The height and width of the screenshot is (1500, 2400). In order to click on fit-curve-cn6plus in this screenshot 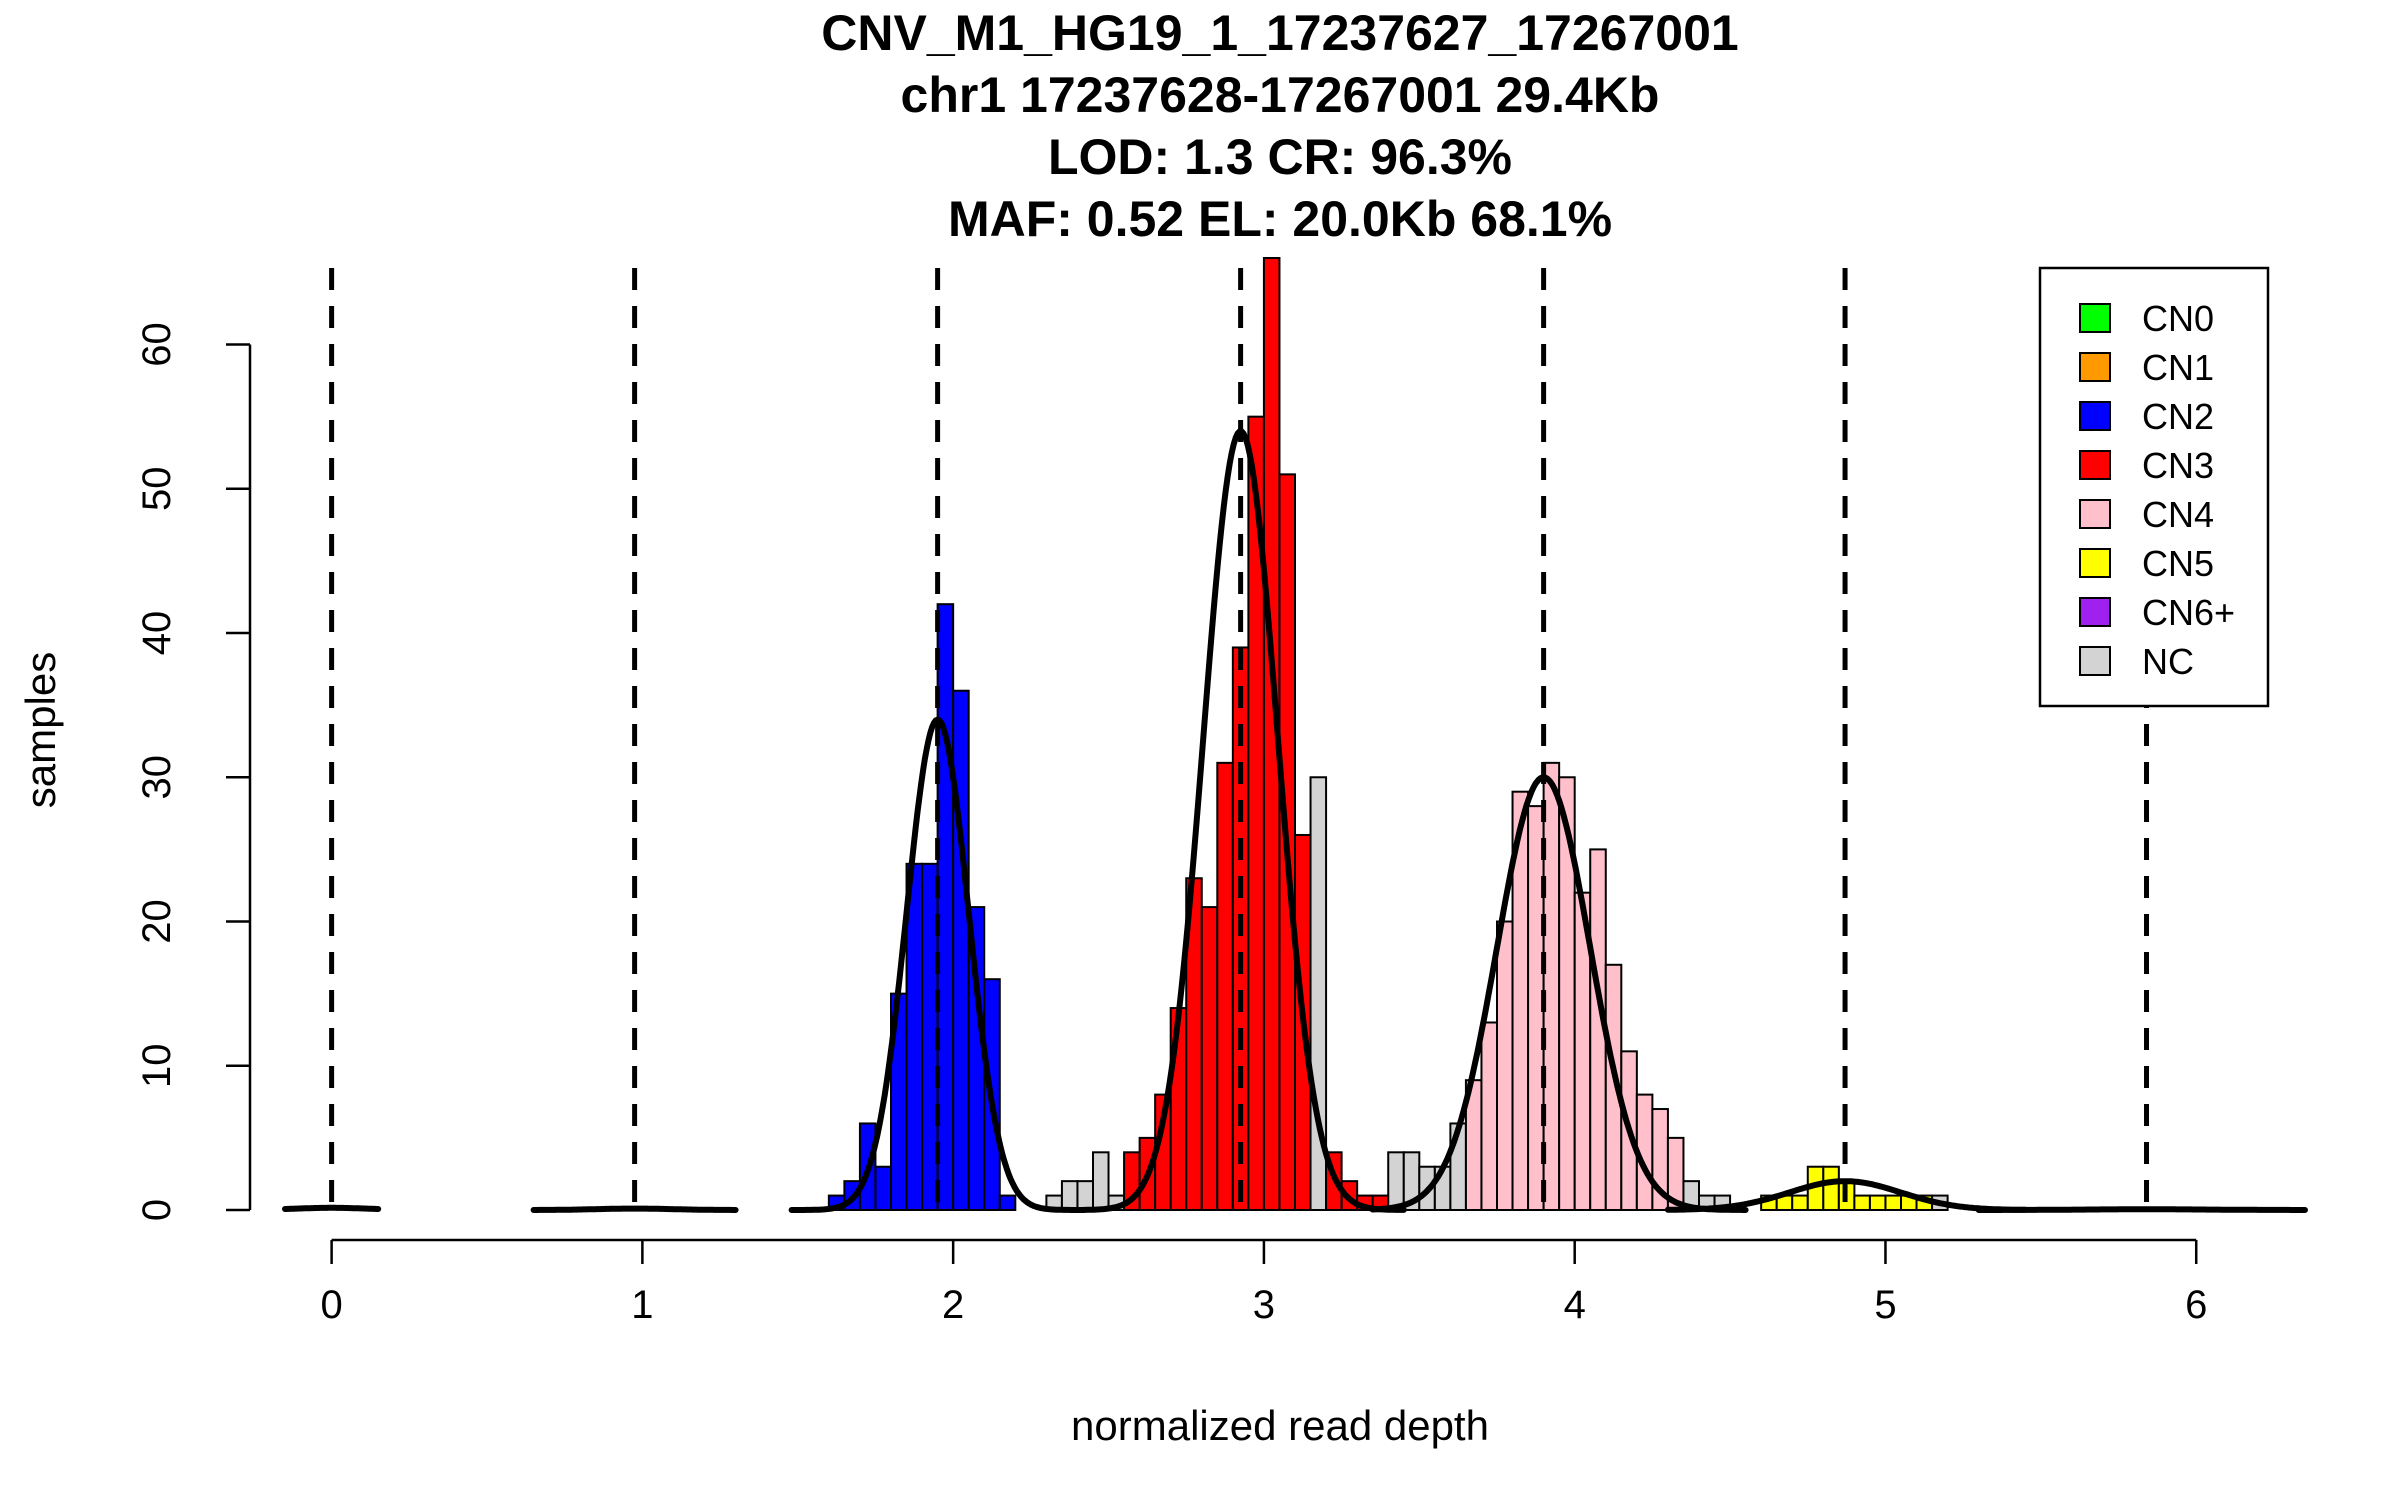, I will do `click(2141, 1209)`.